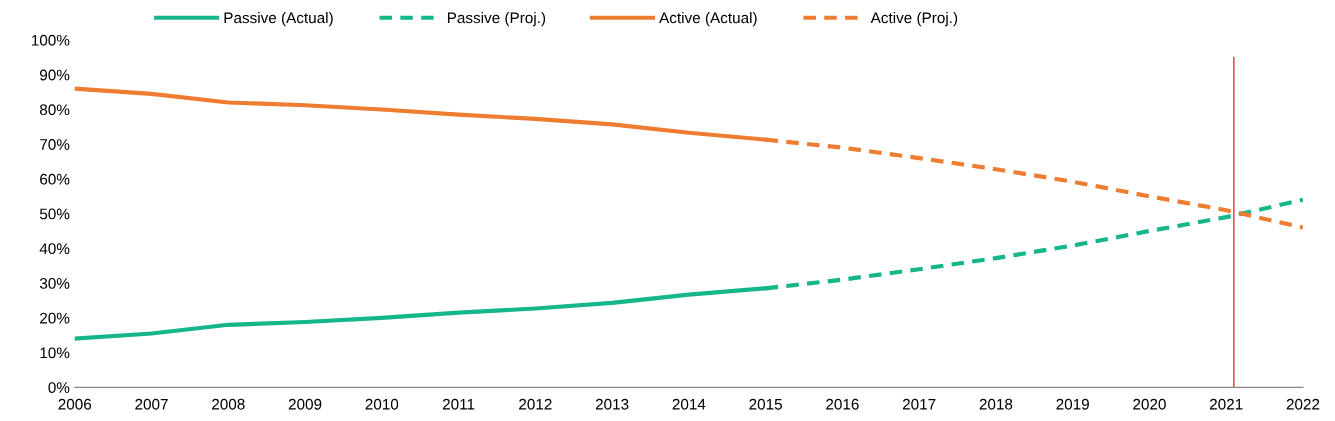 The image size is (1335, 421). What do you see at coordinates (278, 19) in the screenshot?
I see `legend-label: Passive (Actual)` at bounding box center [278, 19].